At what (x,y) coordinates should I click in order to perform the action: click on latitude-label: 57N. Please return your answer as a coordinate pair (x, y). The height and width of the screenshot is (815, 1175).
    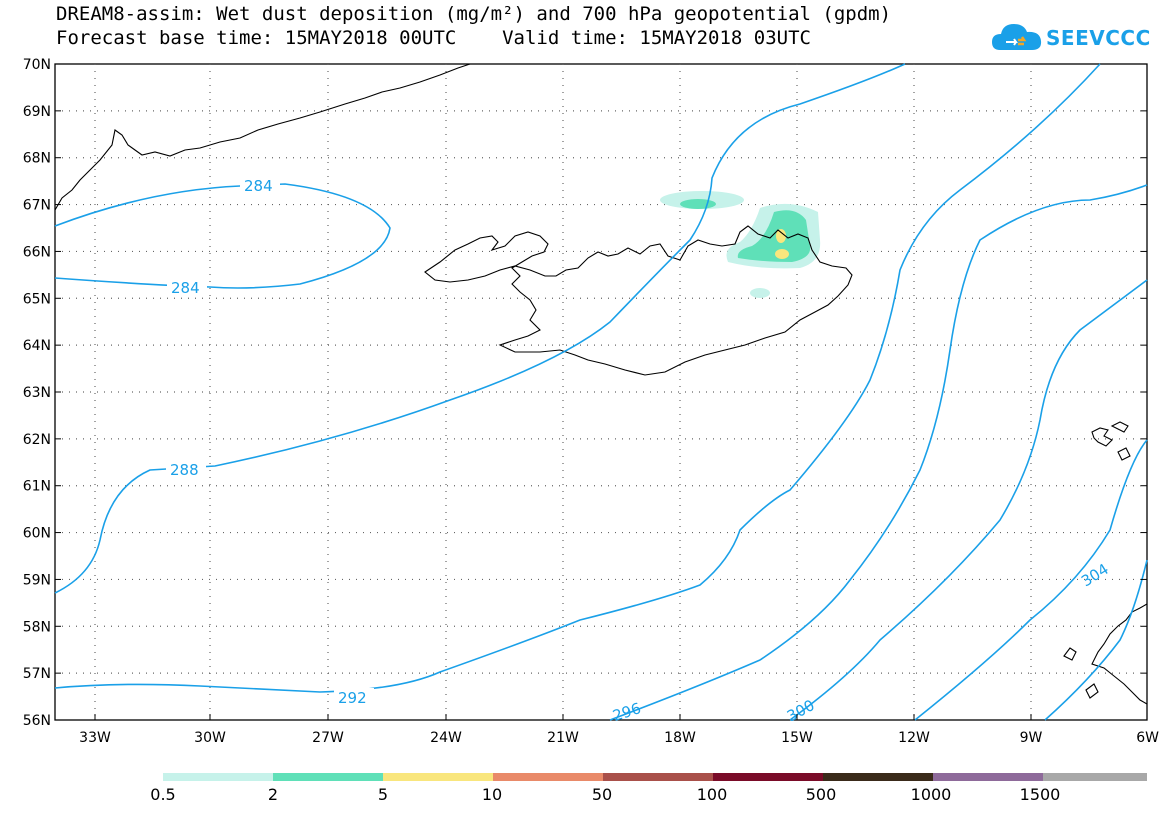
    Looking at the image, I should click on (37, 674).